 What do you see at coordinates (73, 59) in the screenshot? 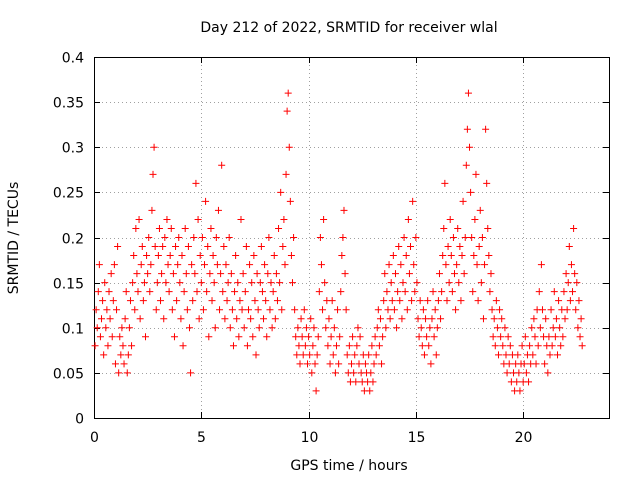
I see `y-tick-label: 0.4` at bounding box center [73, 59].